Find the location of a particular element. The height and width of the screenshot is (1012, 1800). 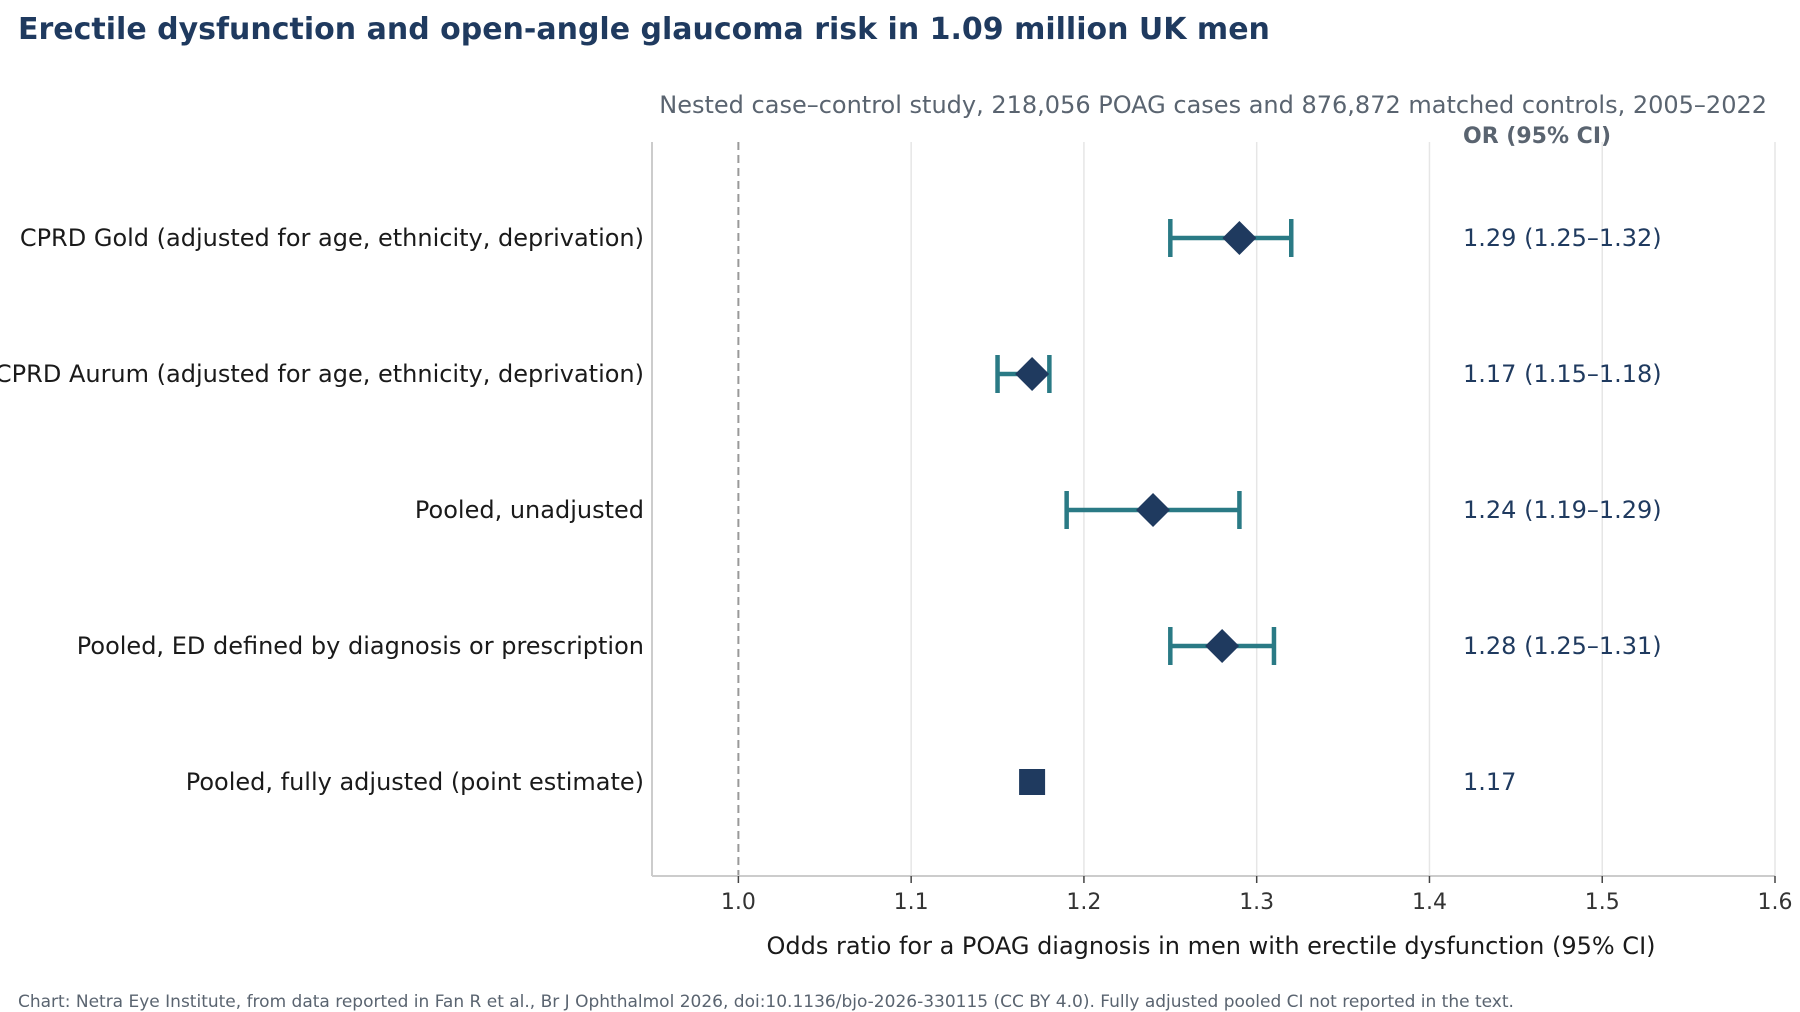

x-tick-label: 1.4 is located at coordinates (1429, 902).